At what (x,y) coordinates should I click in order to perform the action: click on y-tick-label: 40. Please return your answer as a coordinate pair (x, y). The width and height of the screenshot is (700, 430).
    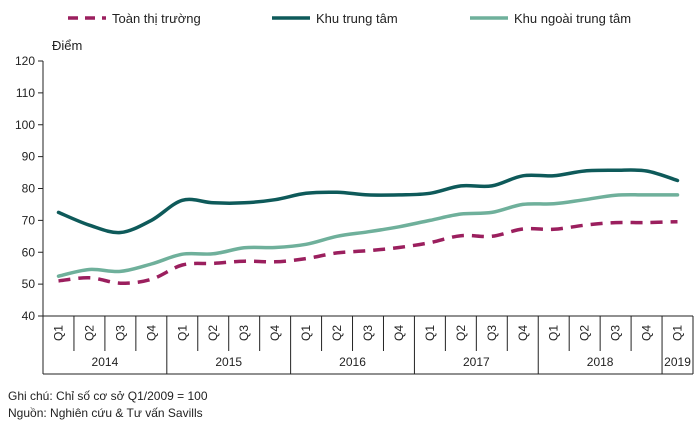
    Looking at the image, I should click on (29, 316).